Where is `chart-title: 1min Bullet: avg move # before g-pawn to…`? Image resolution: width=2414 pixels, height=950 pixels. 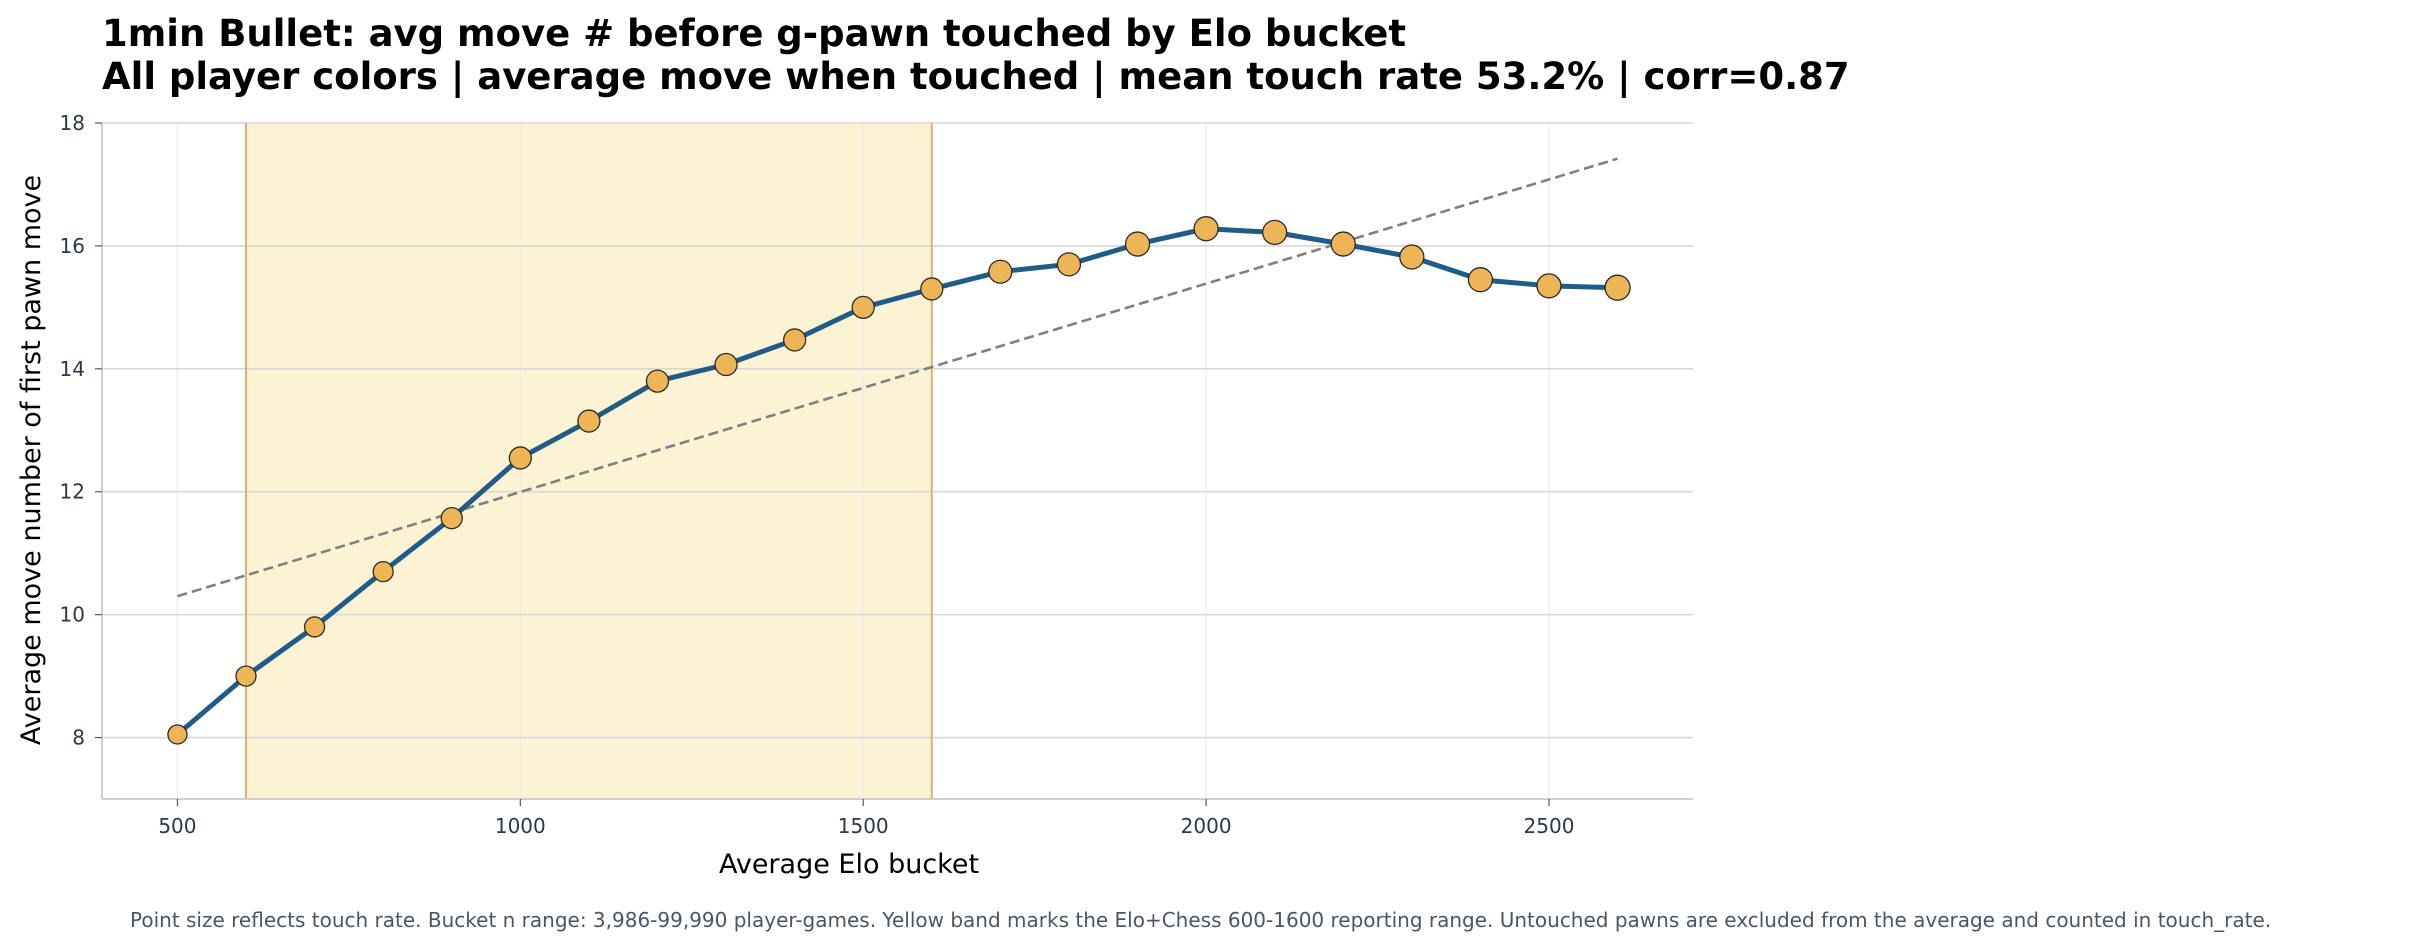 chart-title: 1min Bullet: avg move # before g-pawn to… is located at coordinates (754, 33).